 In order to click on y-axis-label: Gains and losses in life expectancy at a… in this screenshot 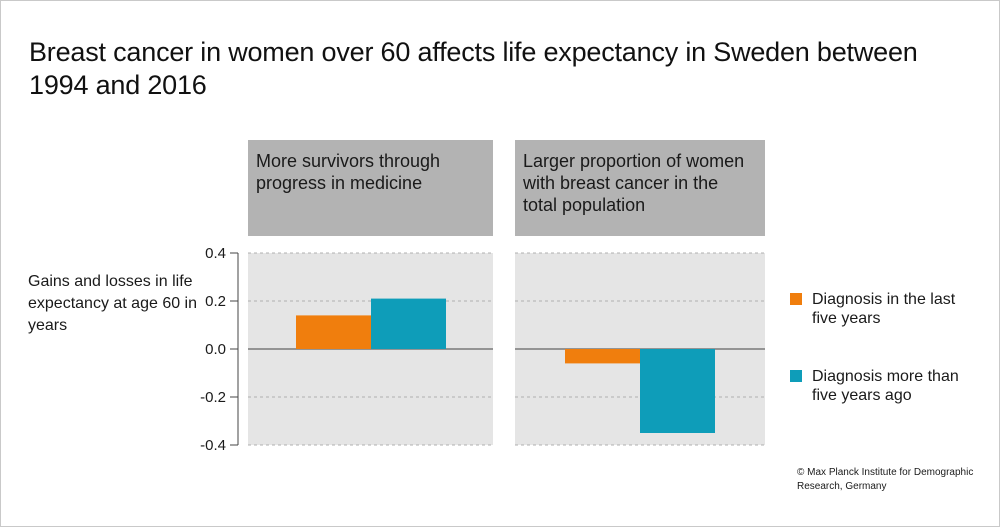, I will do `click(113, 303)`.